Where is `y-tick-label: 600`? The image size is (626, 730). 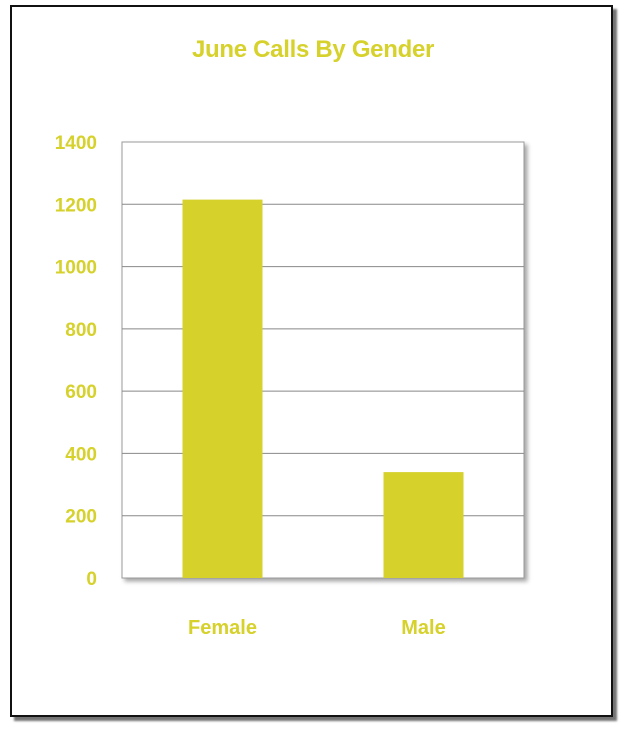
y-tick-label: 600 is located at coordinates (81, 392).